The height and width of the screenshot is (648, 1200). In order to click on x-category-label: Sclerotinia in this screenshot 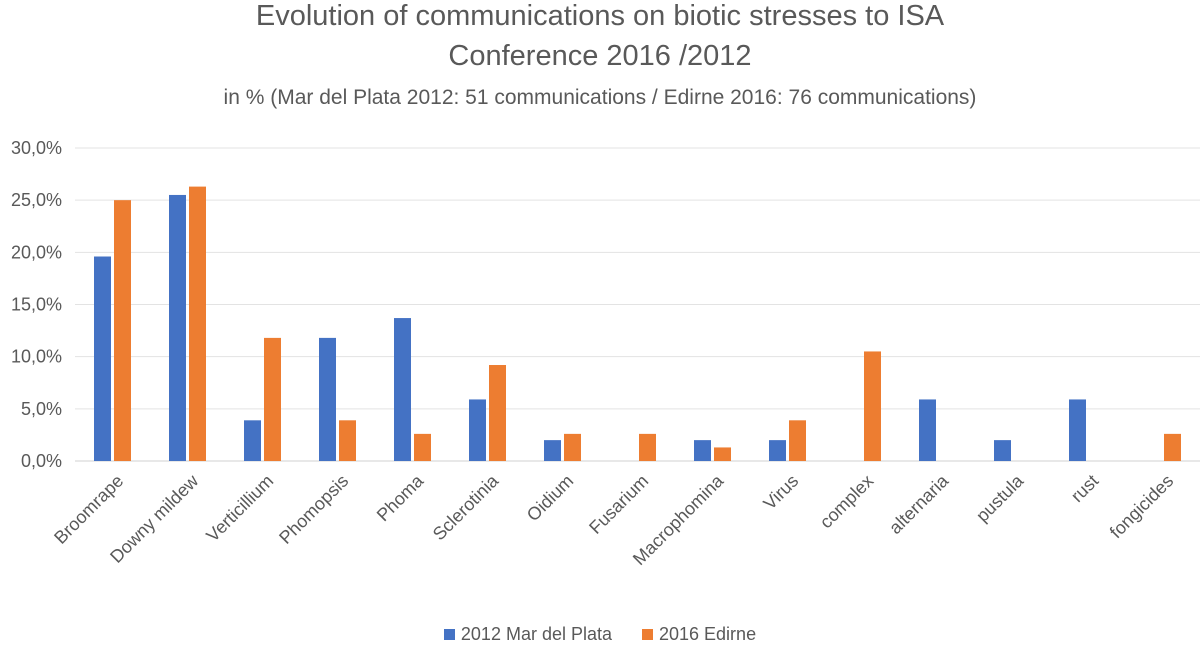, I will do `click(466, 507)`.